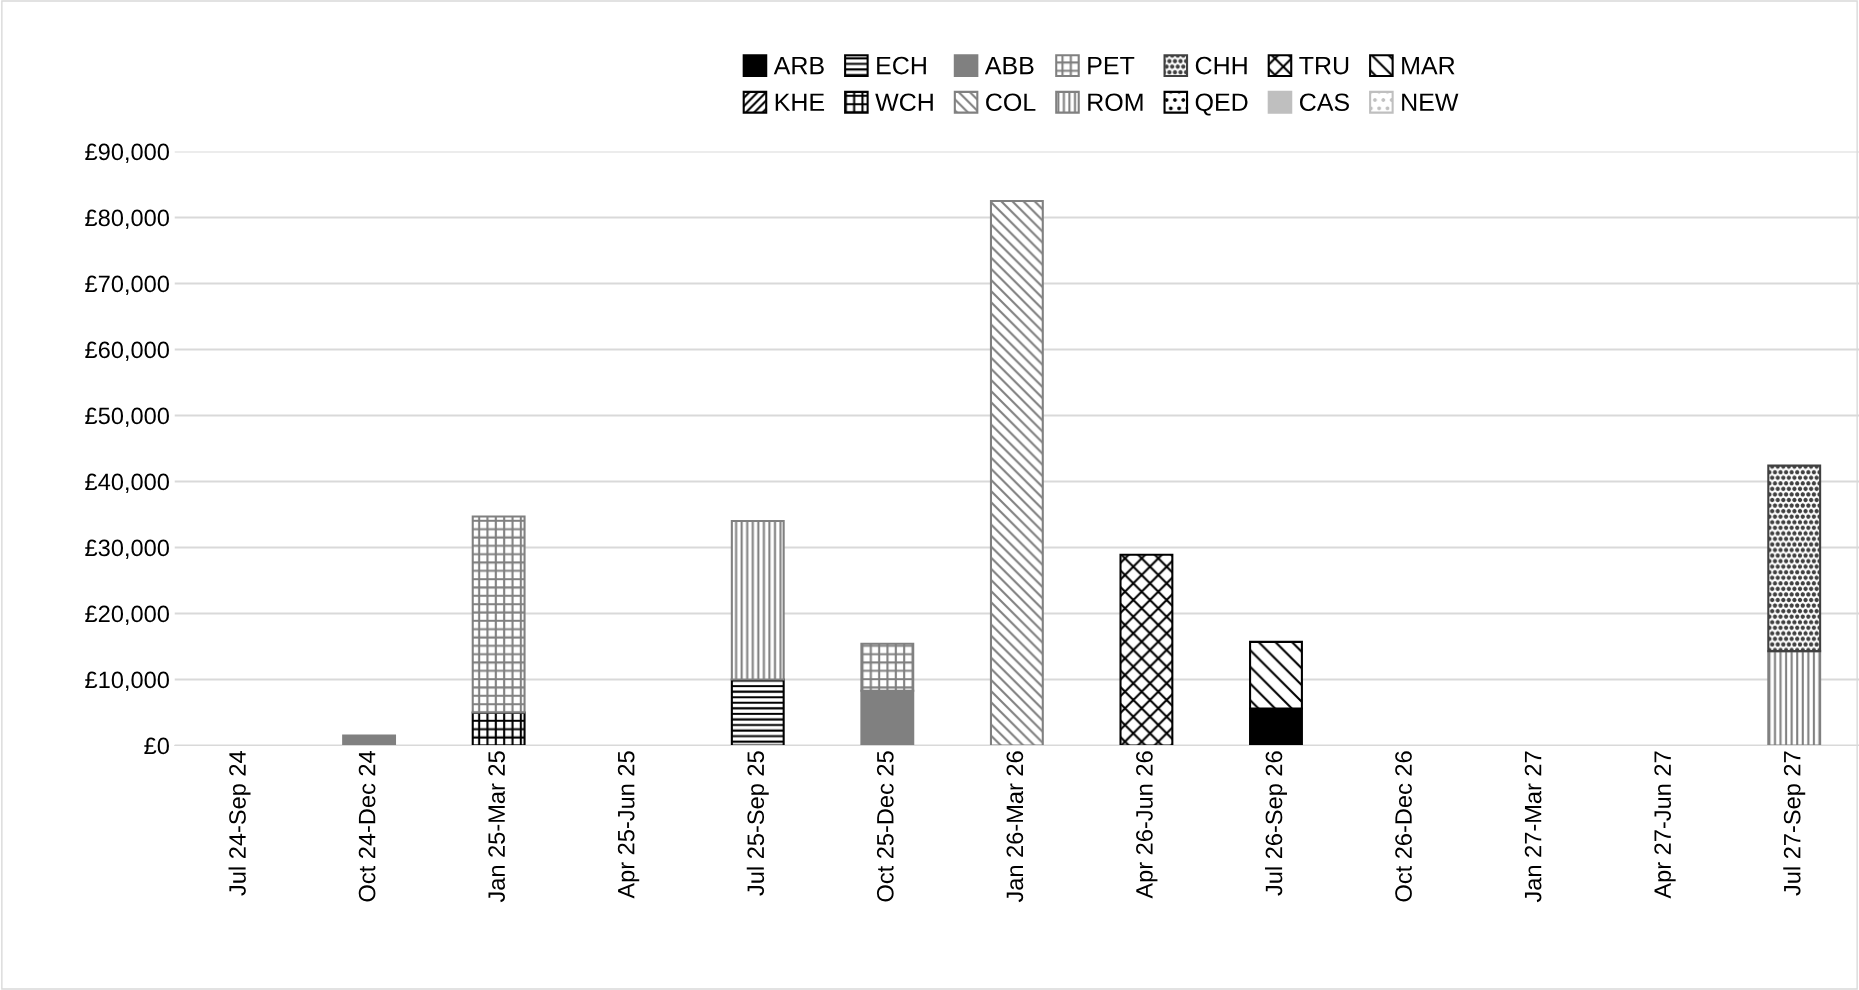 This screenshot has width=1859, height=990. I want to click on x-tick-label: Jul 26-Sep 26, so click(1275, 823).